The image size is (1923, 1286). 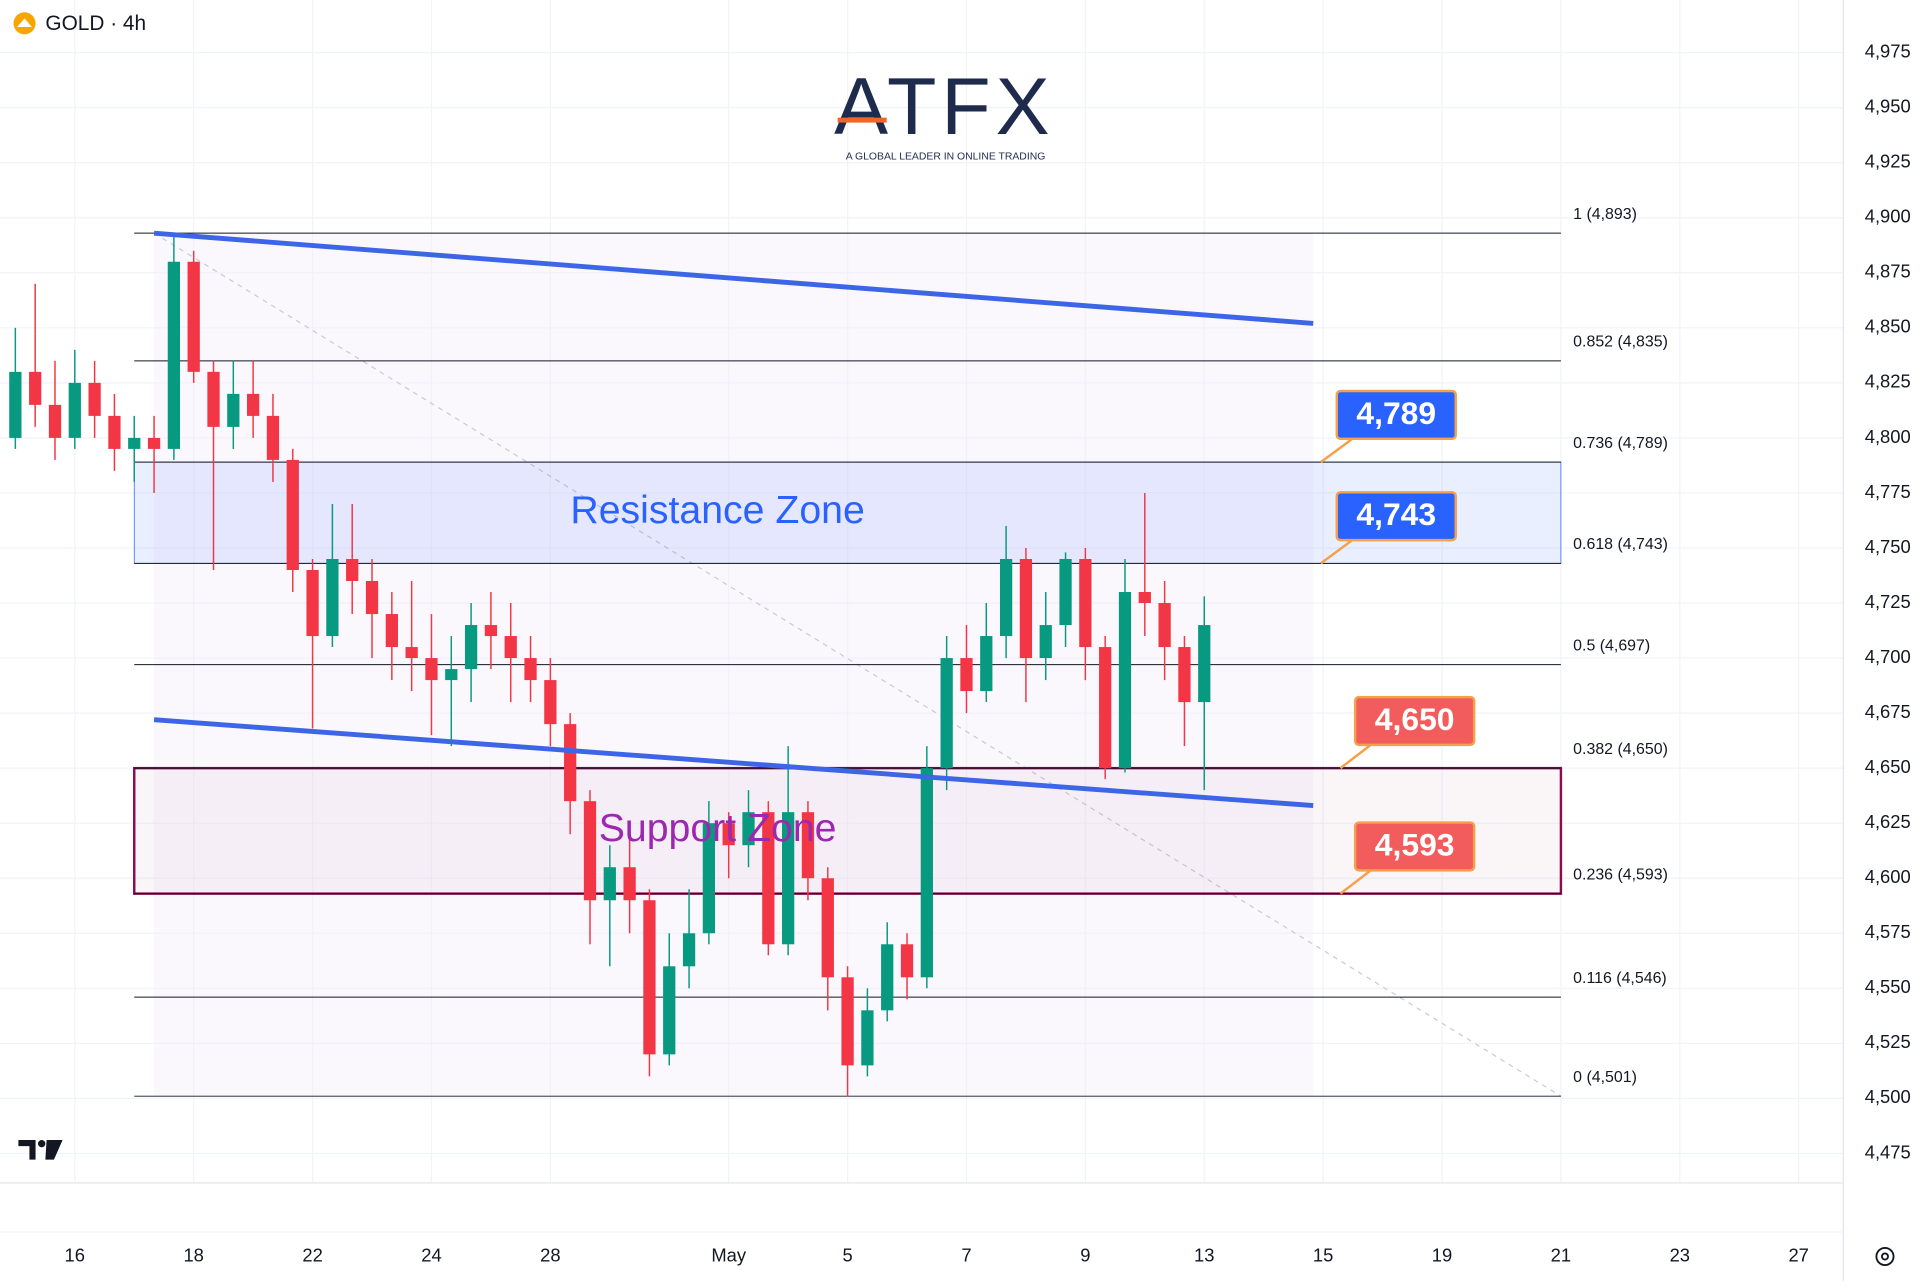 What do you see at coordinates (1798, 1254) in the screenshot?
I see `x-tick-label: 27` at bounding box center [1798, 1254].